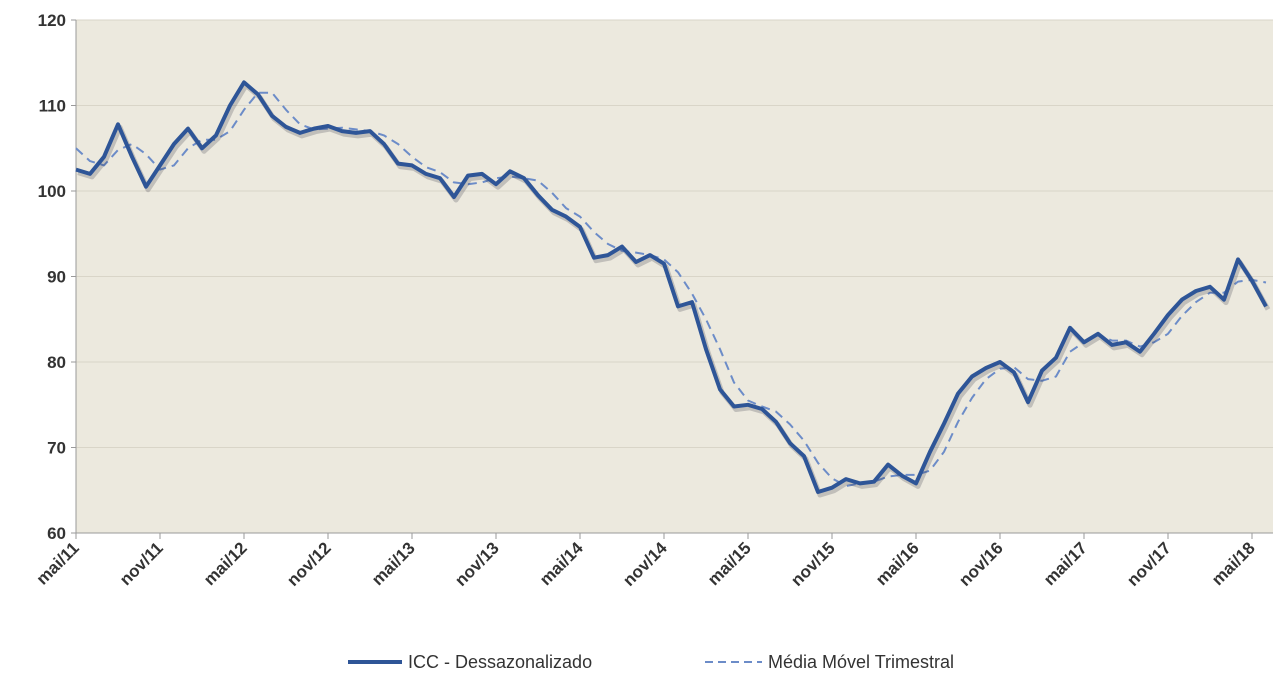 This screenshot has height=681, width=1281. I want to click on x-tick-label: mai/17, so click(1065, 563).